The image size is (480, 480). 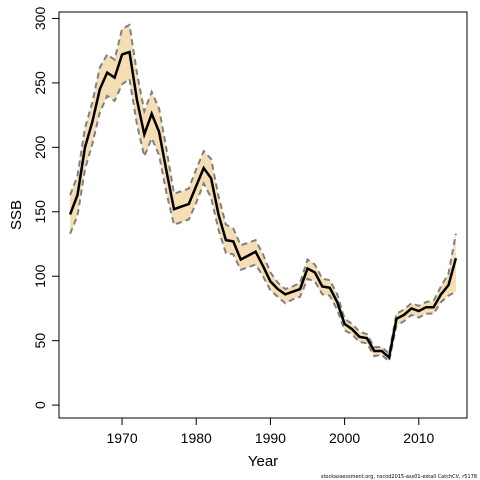 What do you see at coordinates (40, 276) in the screenshot?
I see `y-tick-label: 100` at bounding box center [40, 276].